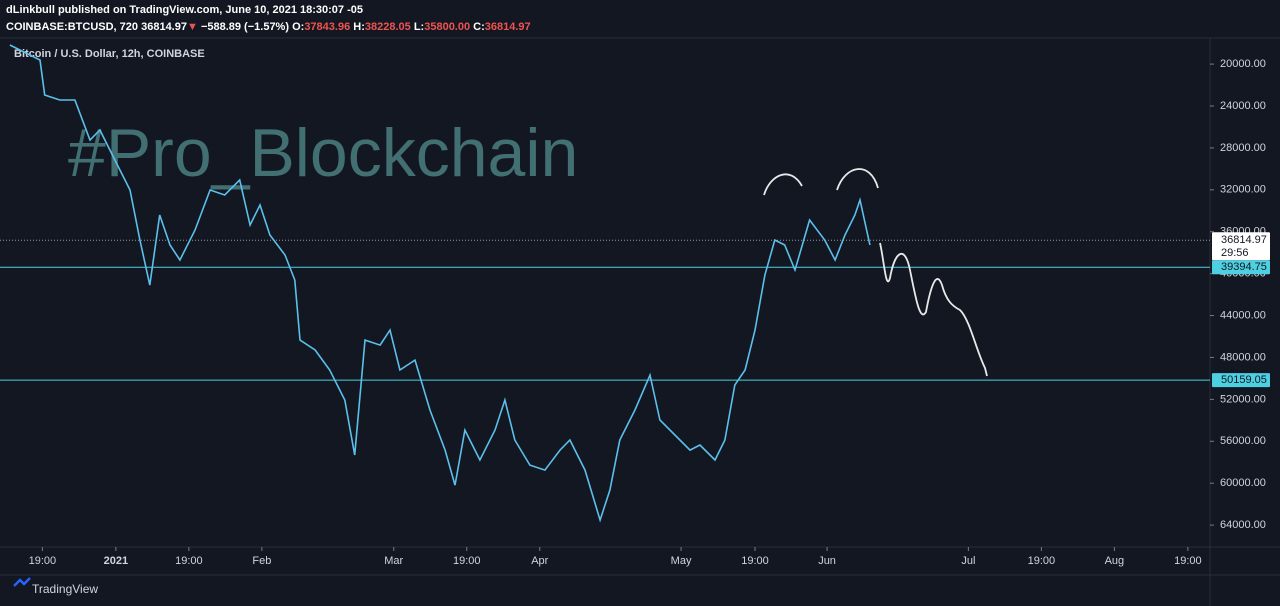 The height and width of the screenshot is (606, 1280). What do you see at coordinates (192, 27) in the screenshot?
I see `arrow: ▼` at bounding box center [192, 27].